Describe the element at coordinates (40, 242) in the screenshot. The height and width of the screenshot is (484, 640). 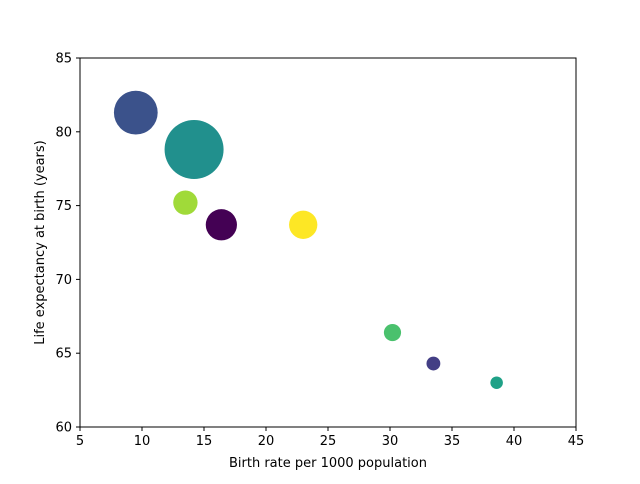
I see `y-axis-label: Life expectancy at birth (years)` at that location.